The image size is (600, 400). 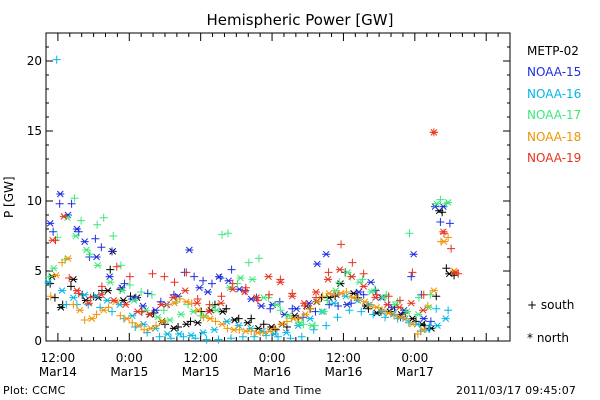 What do you see at coordinates (280, 390) in the screenshot?
I see `x-axis-label: Date and Time` at bounding box center [280, 390].